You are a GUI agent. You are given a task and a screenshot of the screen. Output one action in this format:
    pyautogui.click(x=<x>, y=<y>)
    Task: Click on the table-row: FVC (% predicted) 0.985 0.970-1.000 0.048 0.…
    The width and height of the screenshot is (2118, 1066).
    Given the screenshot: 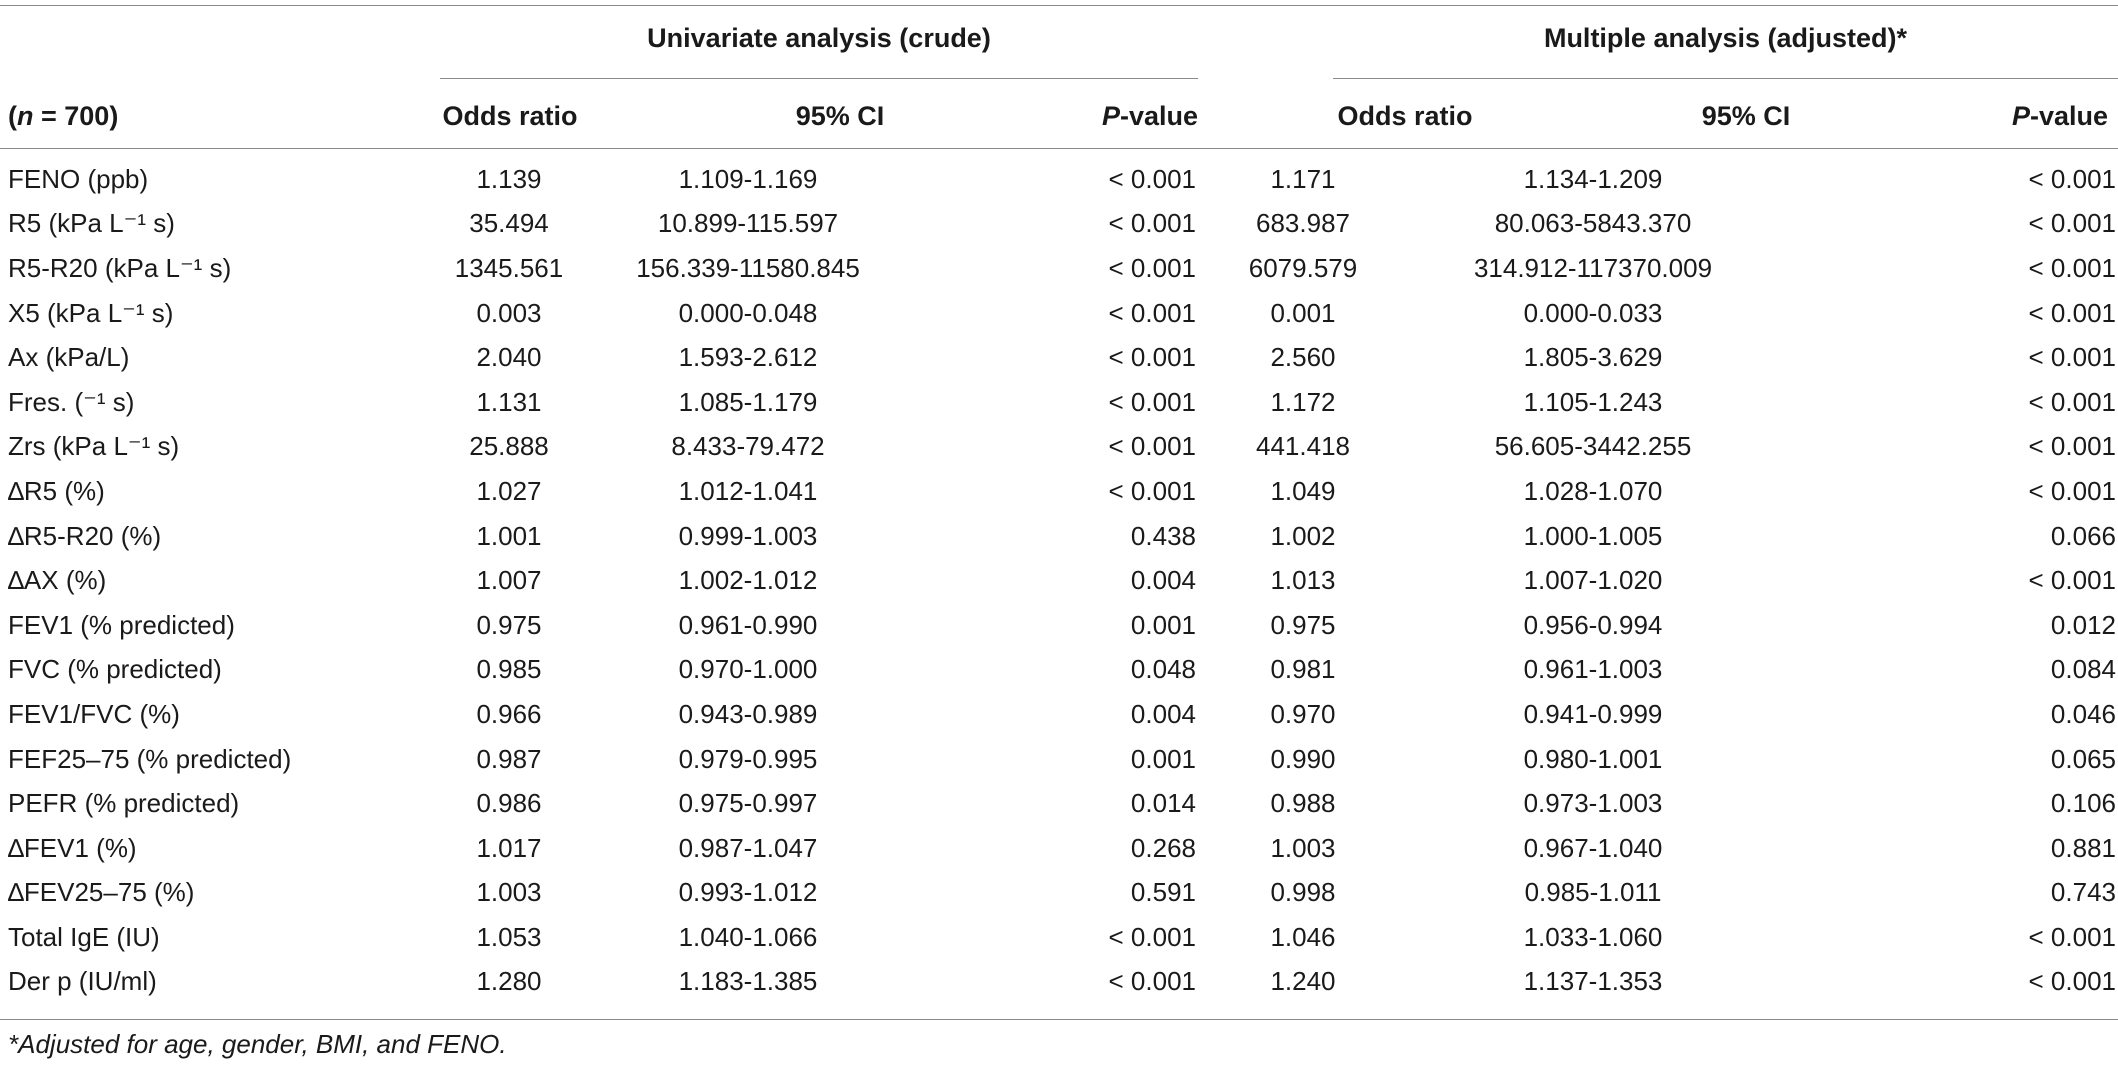 What is the action you would take?
    pyautogui.click(x=1059, y=670)
    